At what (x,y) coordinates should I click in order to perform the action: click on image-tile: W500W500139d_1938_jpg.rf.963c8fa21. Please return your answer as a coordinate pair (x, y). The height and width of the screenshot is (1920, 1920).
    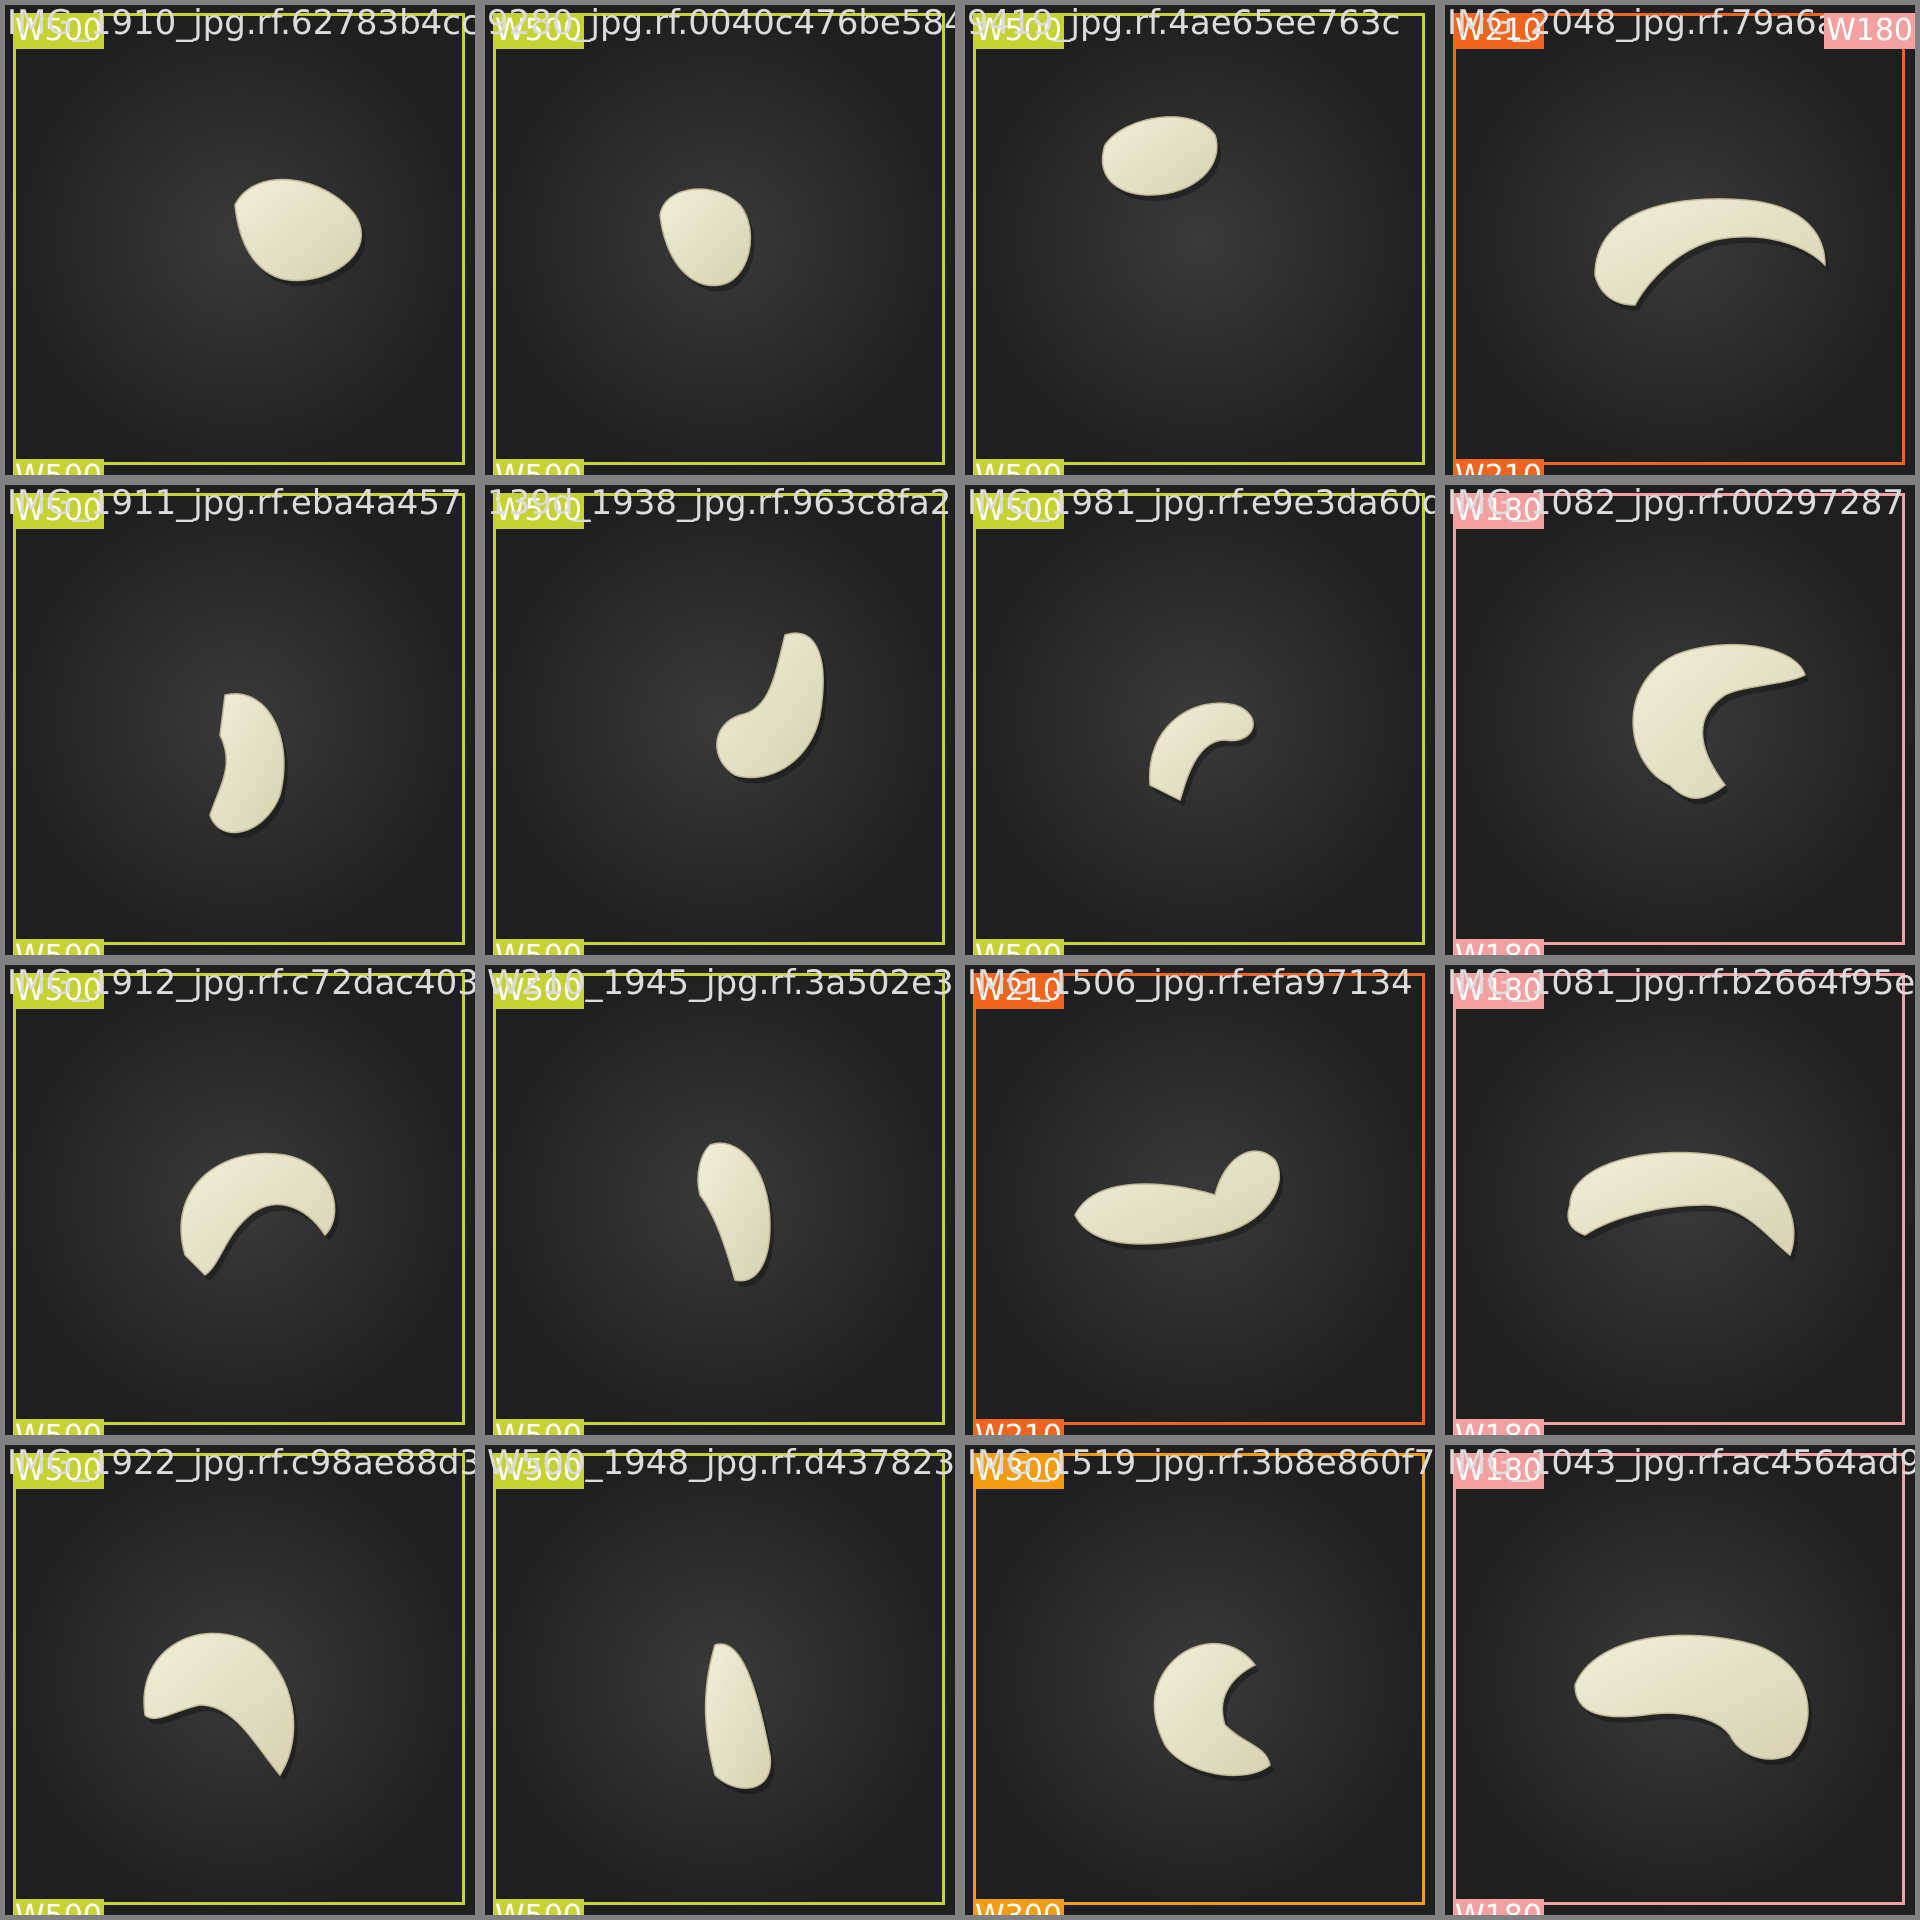
    Looking at the image, I should click on (720, 720).